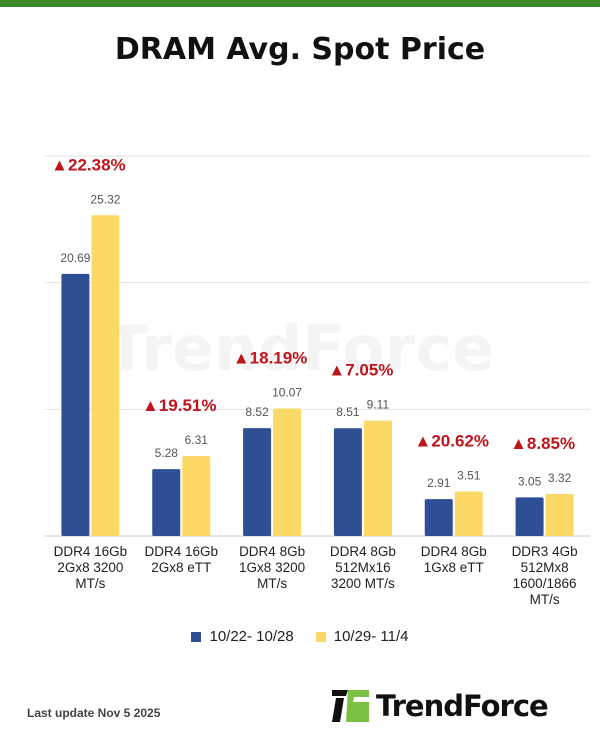 The image size is (600, 750). I want to click on legend: 10/22- 10/28 10/29- 11/4, so click(300, 636).